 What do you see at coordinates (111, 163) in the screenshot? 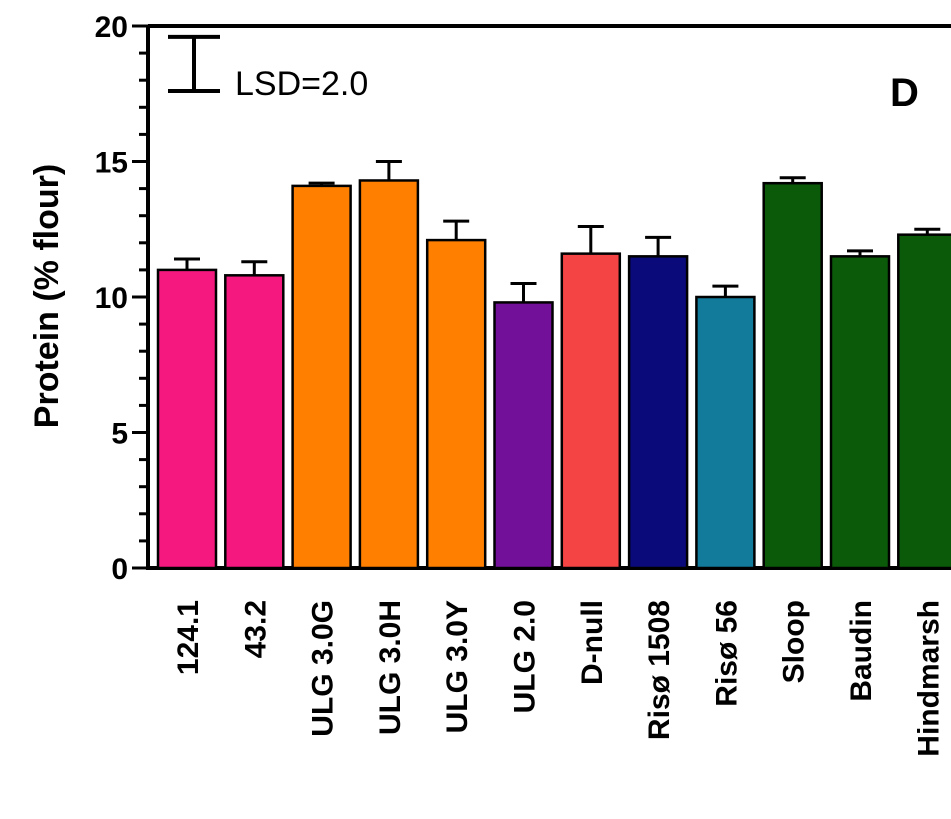
I see `y-tick-label: 15` at bounding box center [111, 163].